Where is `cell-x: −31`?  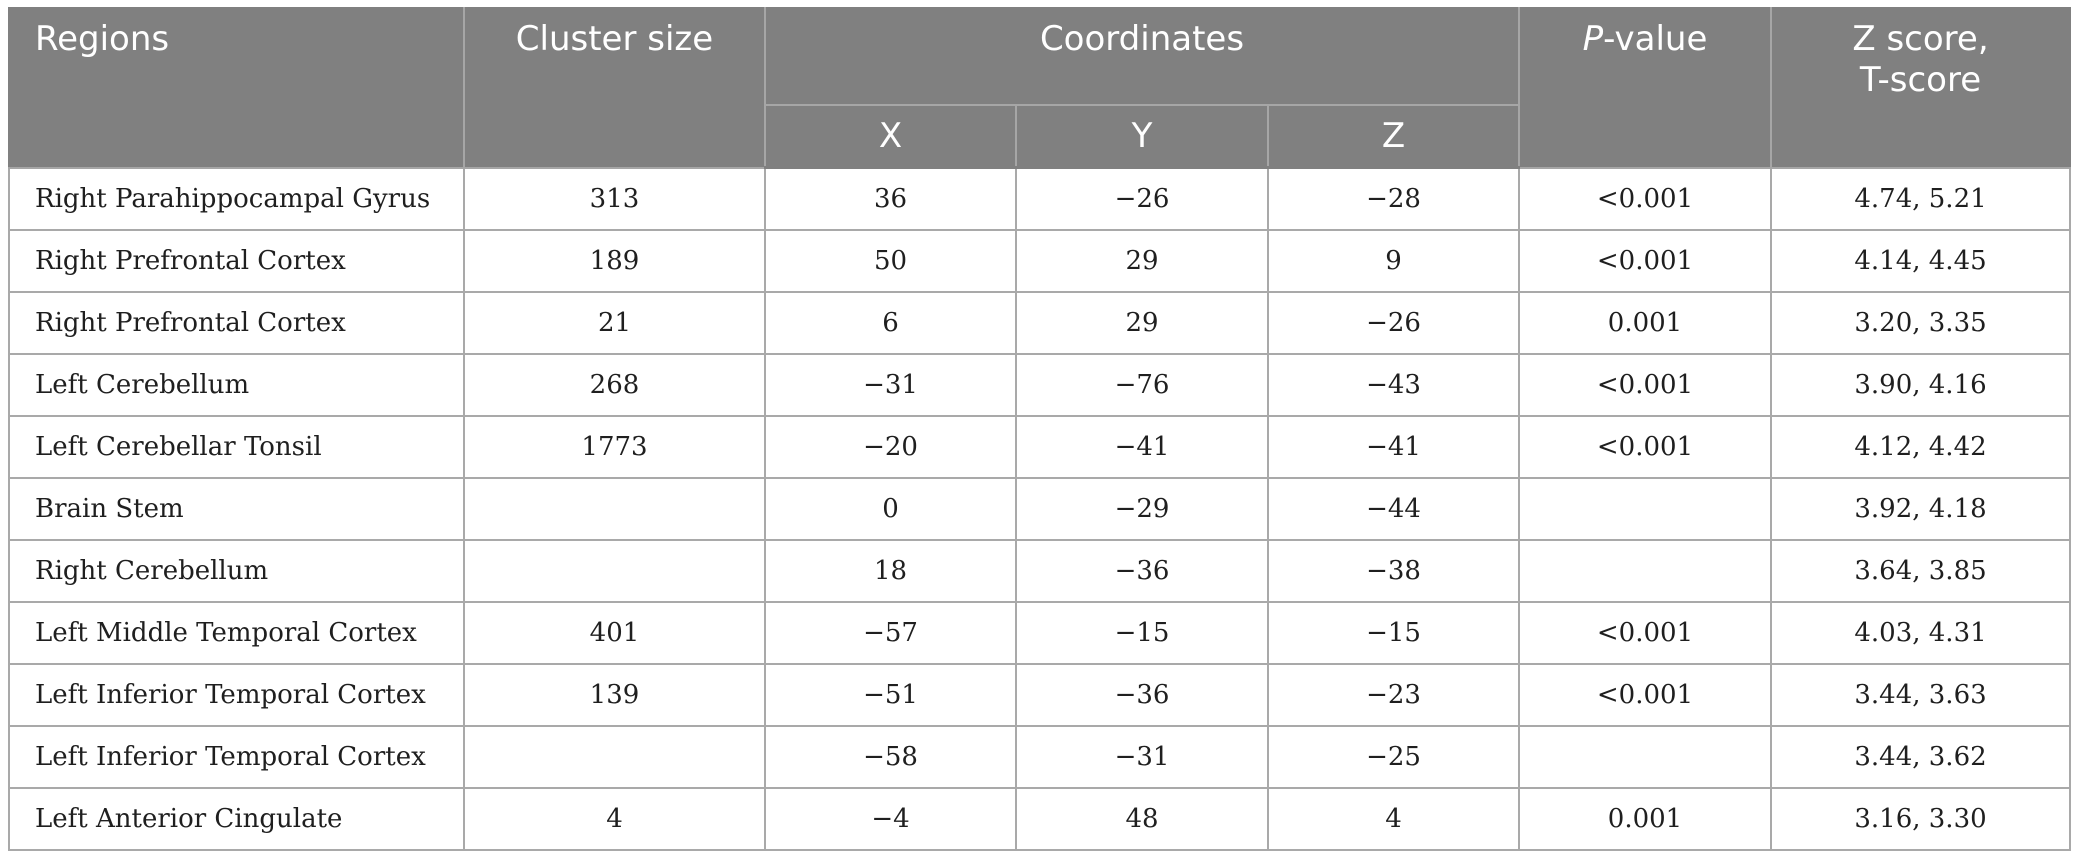 cell-x: −31 is located at coordinates (890, 385).